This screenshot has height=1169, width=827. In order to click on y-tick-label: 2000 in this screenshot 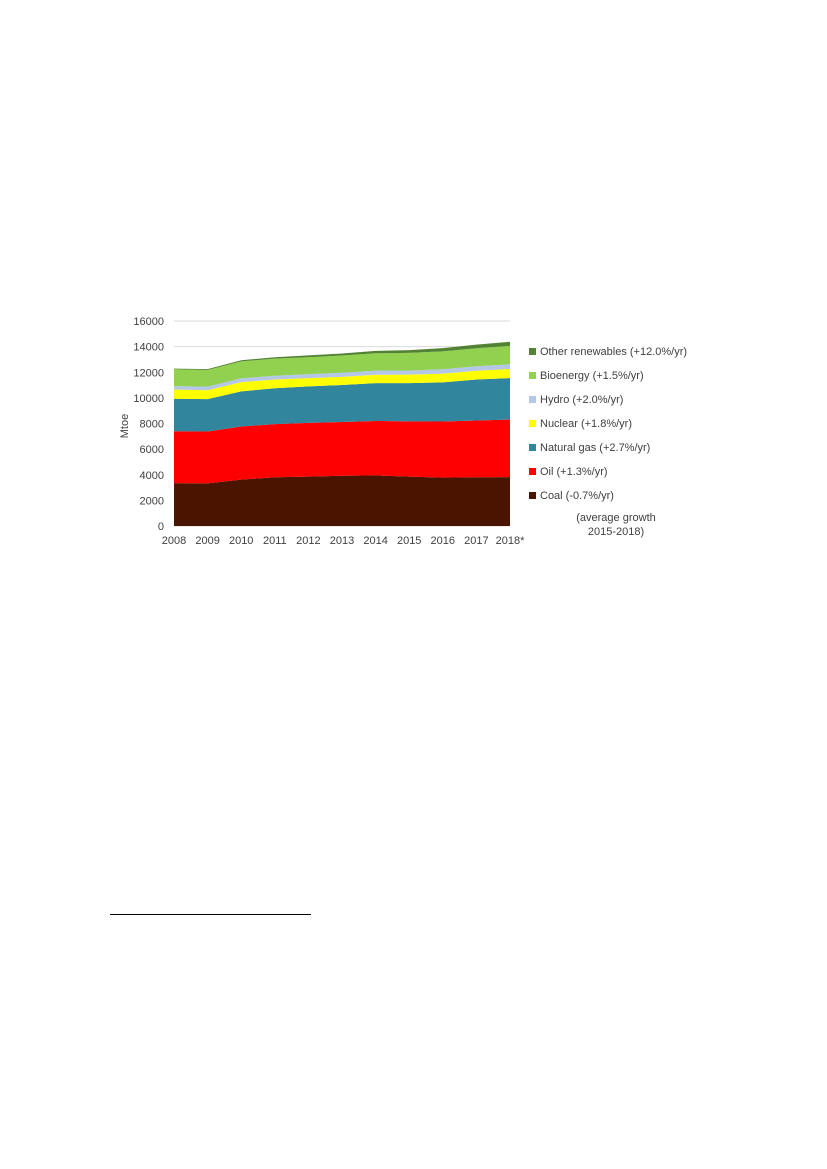, I will do `click(152, 501)`.